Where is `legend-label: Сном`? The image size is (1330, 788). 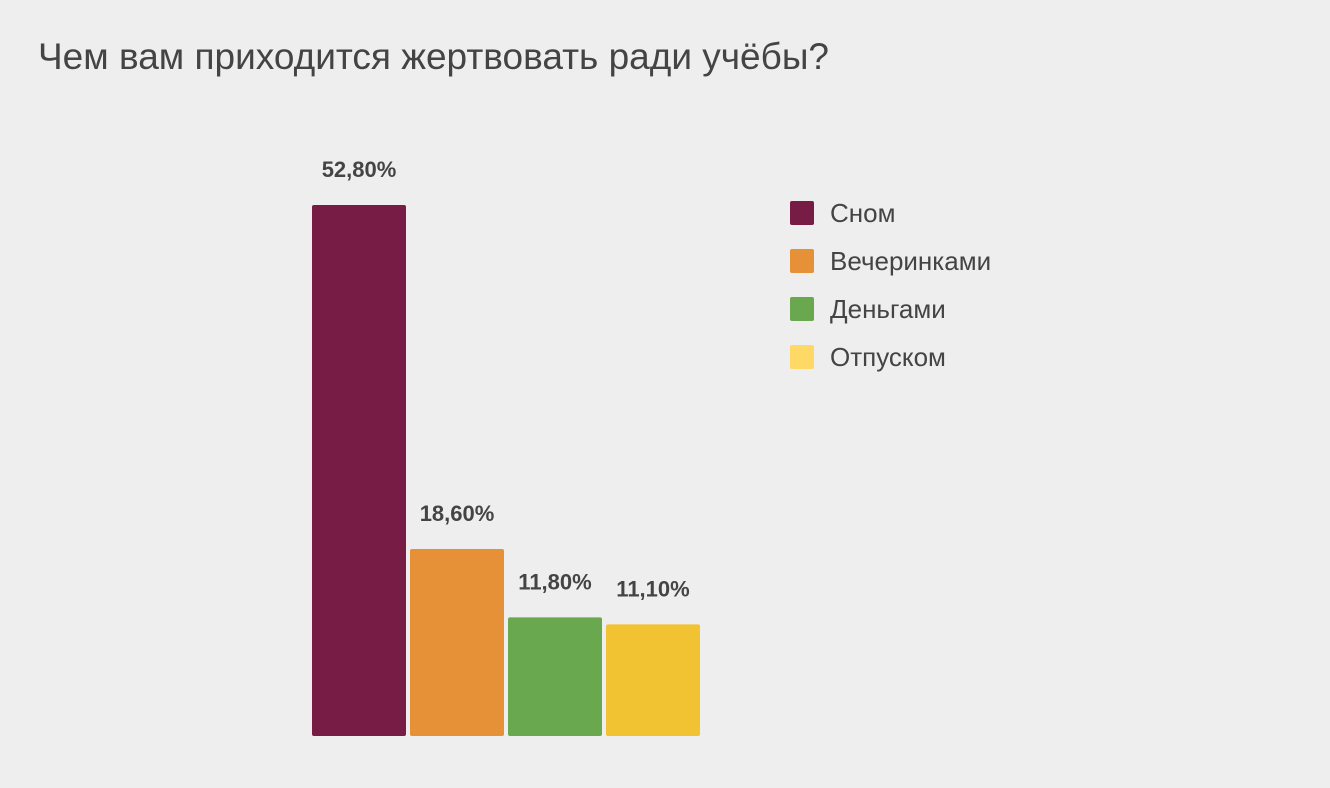 legend-label: Сном is located at coordinates (863, 213).